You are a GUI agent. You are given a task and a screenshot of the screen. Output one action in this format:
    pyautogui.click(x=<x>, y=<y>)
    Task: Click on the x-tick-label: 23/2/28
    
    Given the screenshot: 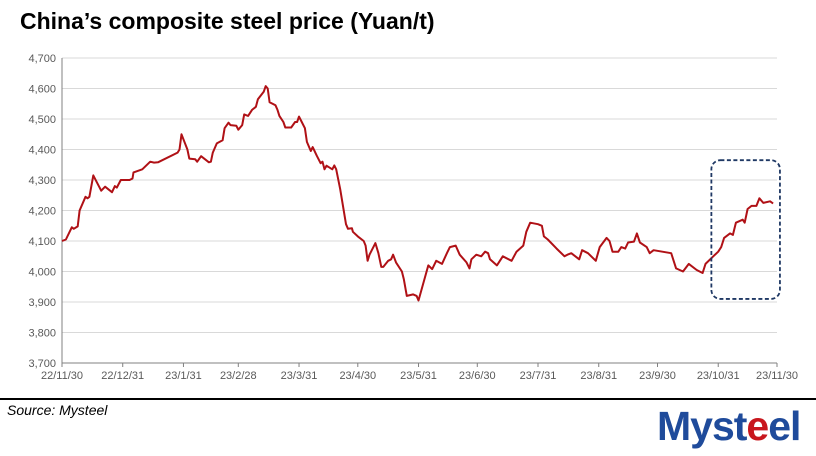 What is the action you would take?
    pyautogui.click(x=238, y=376)
    